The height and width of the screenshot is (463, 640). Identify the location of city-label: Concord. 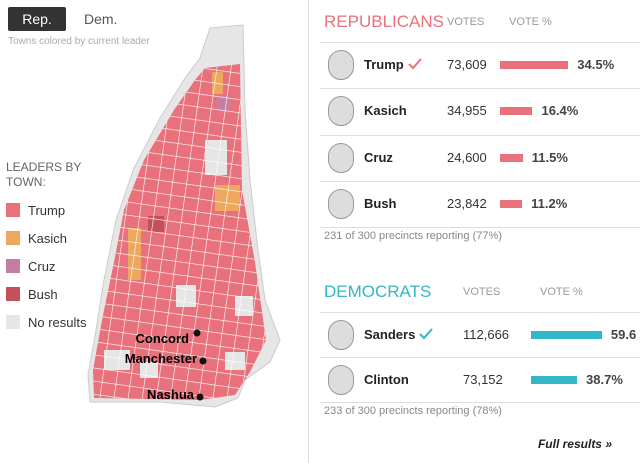
(162, 338).